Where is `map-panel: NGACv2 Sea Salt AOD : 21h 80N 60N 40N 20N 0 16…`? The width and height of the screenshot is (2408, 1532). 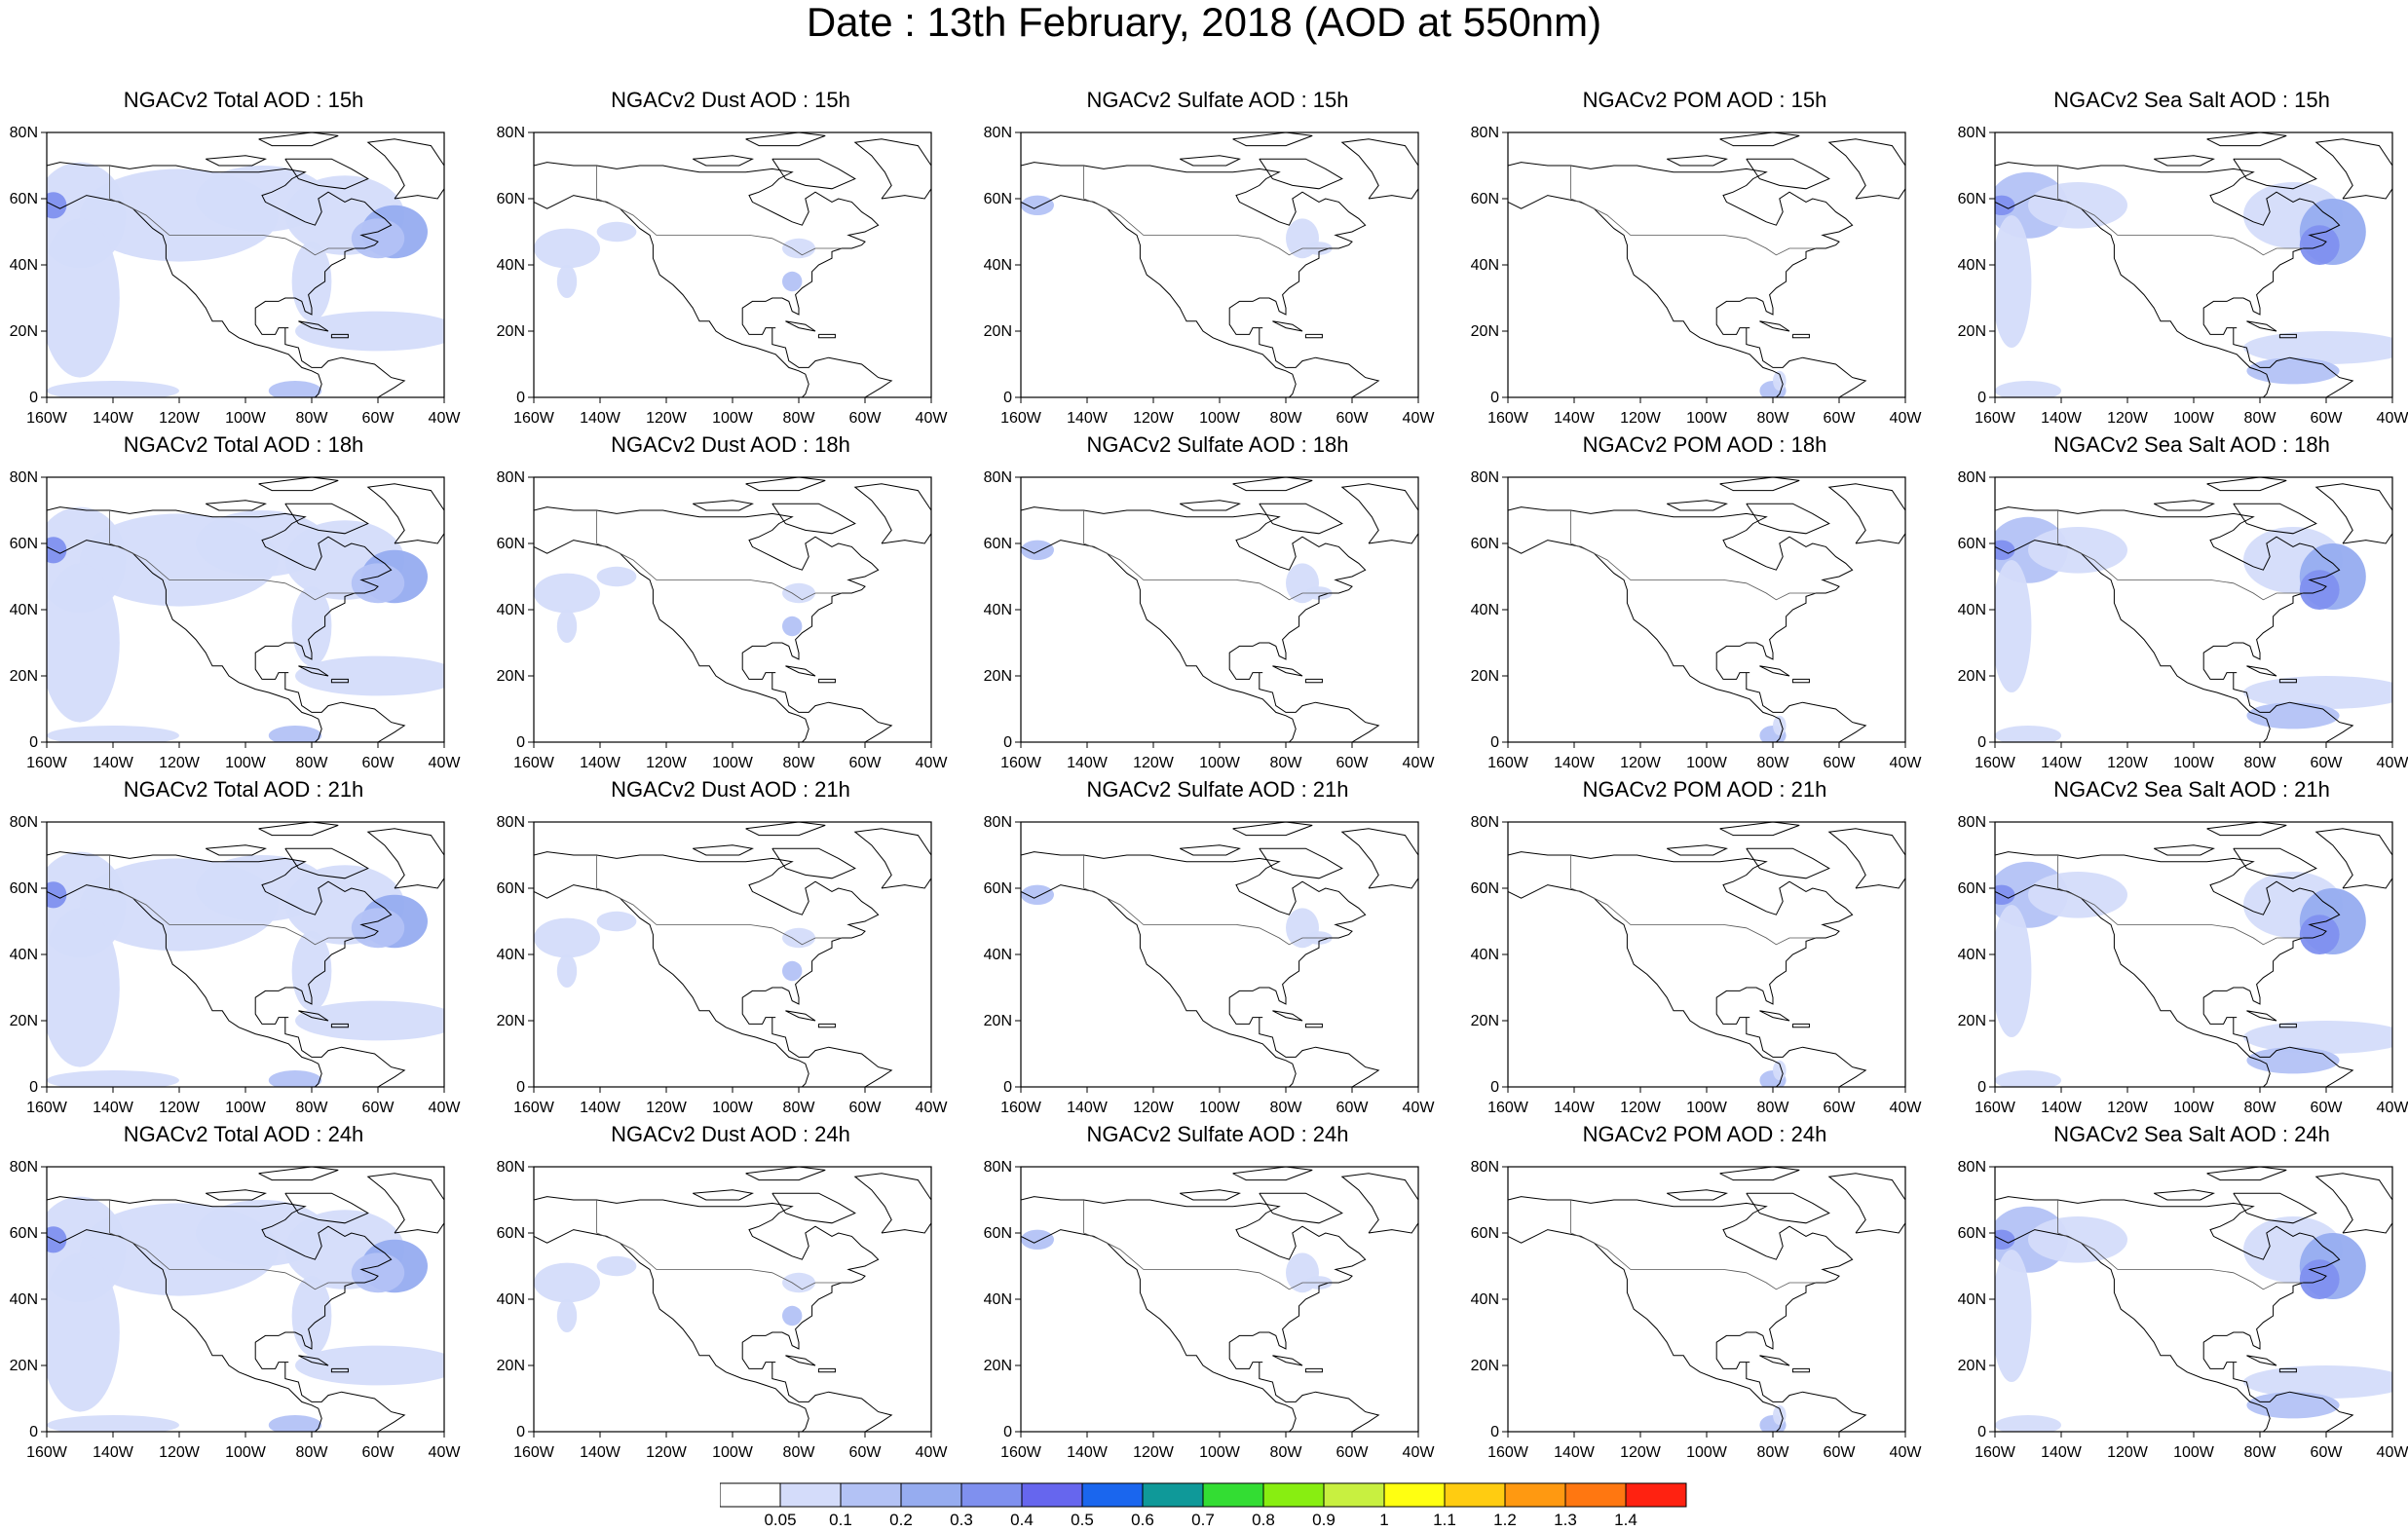 map-panel: NGACv2 Sea Salt AOD : 21h 80N 60N 40N 20N 0 16… is located at coordinates (2178, 948).